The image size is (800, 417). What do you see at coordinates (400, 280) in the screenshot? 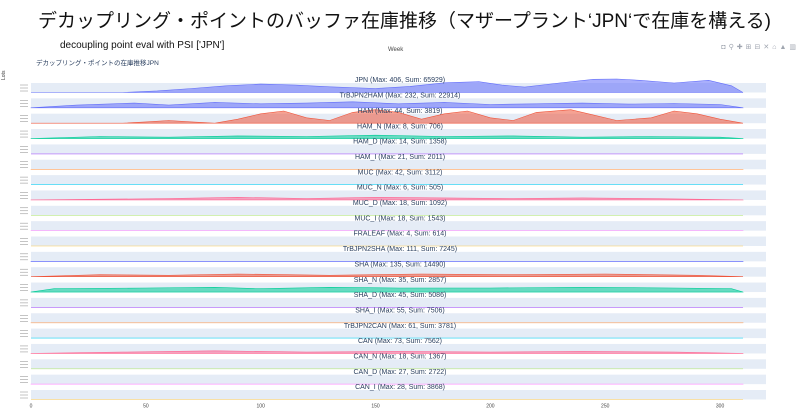
I see `subplot-title: SHA_N (Max: 35, Sum: 2857)` at bounding box center [400, 280].